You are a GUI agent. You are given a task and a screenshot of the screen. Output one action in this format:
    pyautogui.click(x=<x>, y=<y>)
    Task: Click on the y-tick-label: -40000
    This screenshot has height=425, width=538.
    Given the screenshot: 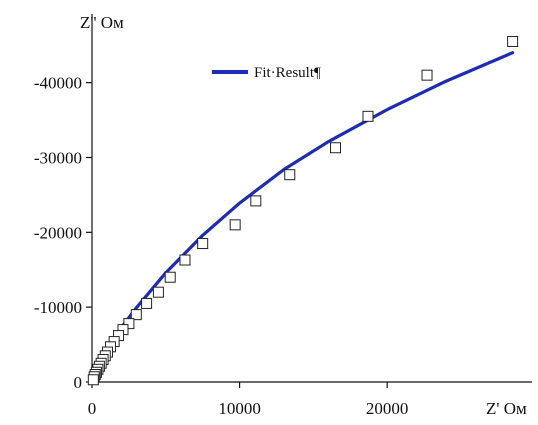 What is the action you would take?
    pyautogui.click(x=58, y=83)
    